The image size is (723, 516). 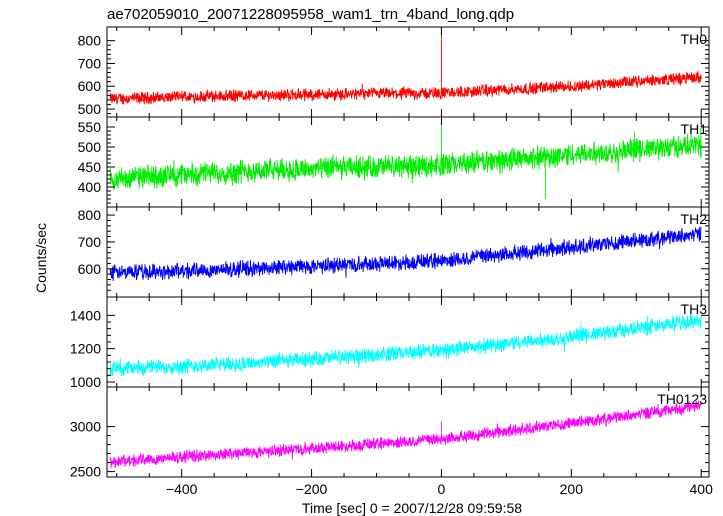 I want to click on x-tick-label: 0, so click(x=442, y=489).